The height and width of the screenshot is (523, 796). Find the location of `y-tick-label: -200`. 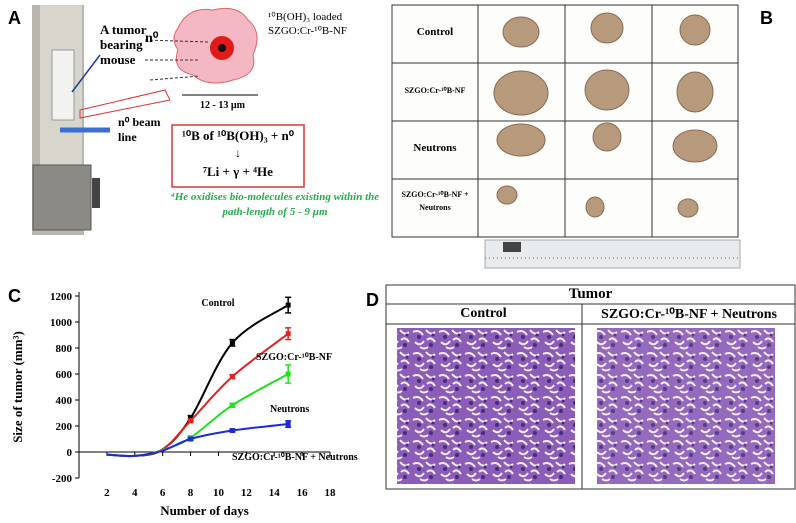

y-tick-label: -200 is located at coordinates (62, 479).